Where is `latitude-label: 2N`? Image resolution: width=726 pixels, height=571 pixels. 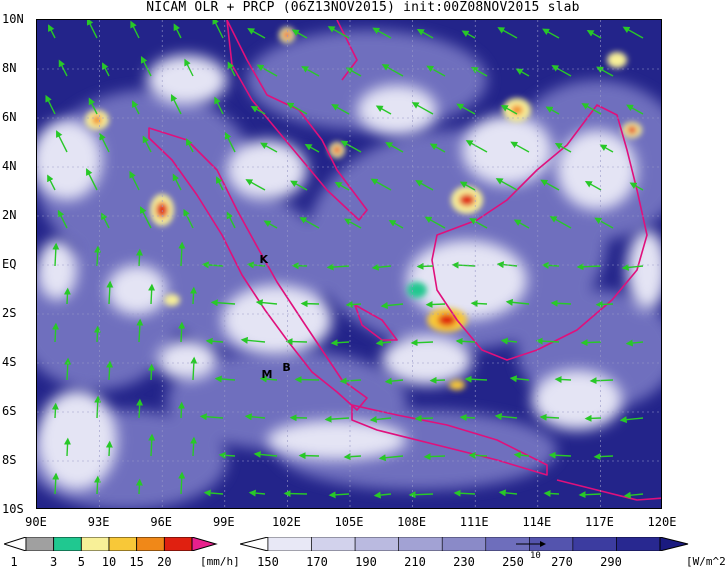
latitude-label: 2N is located at coordinates (9, 215).